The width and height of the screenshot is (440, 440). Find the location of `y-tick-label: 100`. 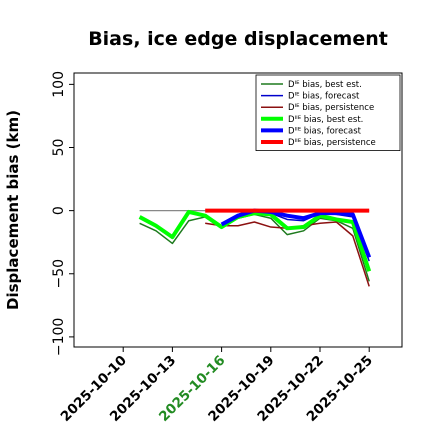

y-tick-label: 100 is located at coordinates (59, 84).